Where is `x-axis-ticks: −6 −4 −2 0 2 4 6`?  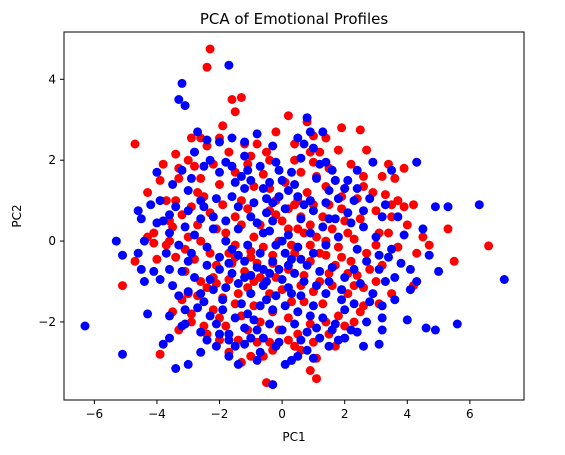
x-axis-ticks: −6 −4 −2 0 2 4 6 is located at coordinates (280, 410).